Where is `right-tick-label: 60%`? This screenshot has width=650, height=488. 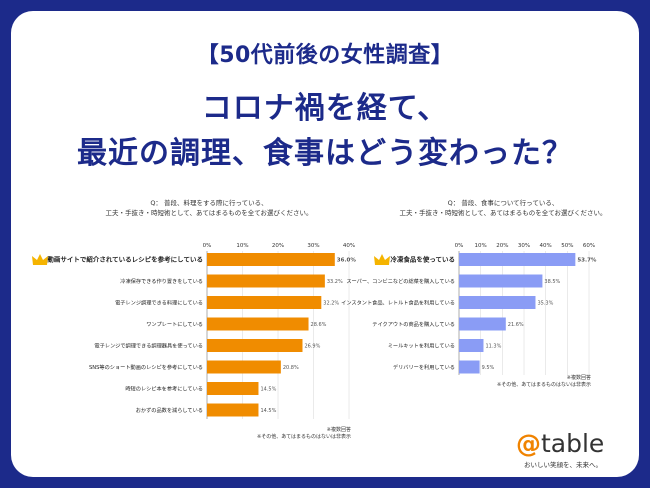 right-tick-label: 60% is located at coordinates (589, 246).